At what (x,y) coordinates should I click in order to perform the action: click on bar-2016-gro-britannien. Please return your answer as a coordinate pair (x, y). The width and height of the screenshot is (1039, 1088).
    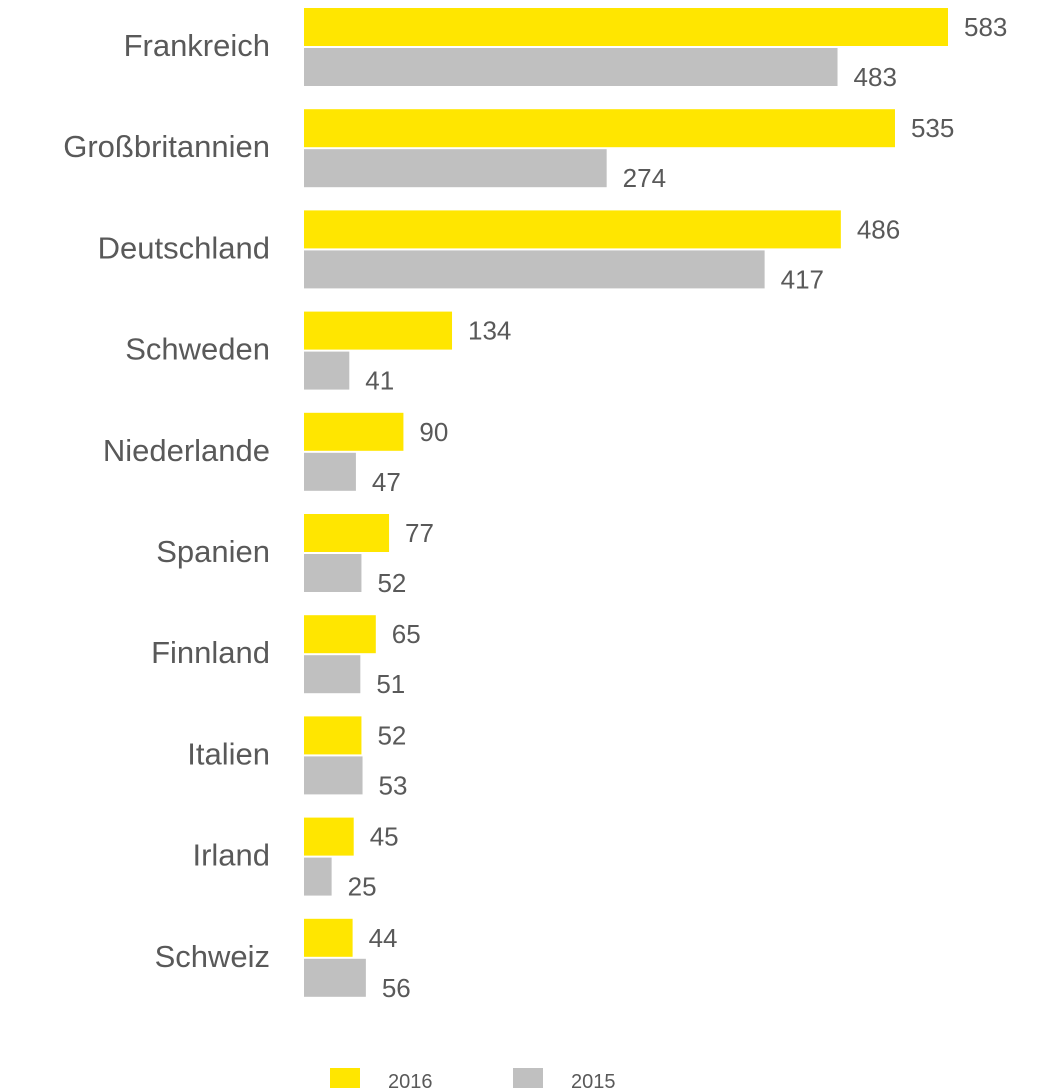
    Looking at the image, I should click on (599, 128).